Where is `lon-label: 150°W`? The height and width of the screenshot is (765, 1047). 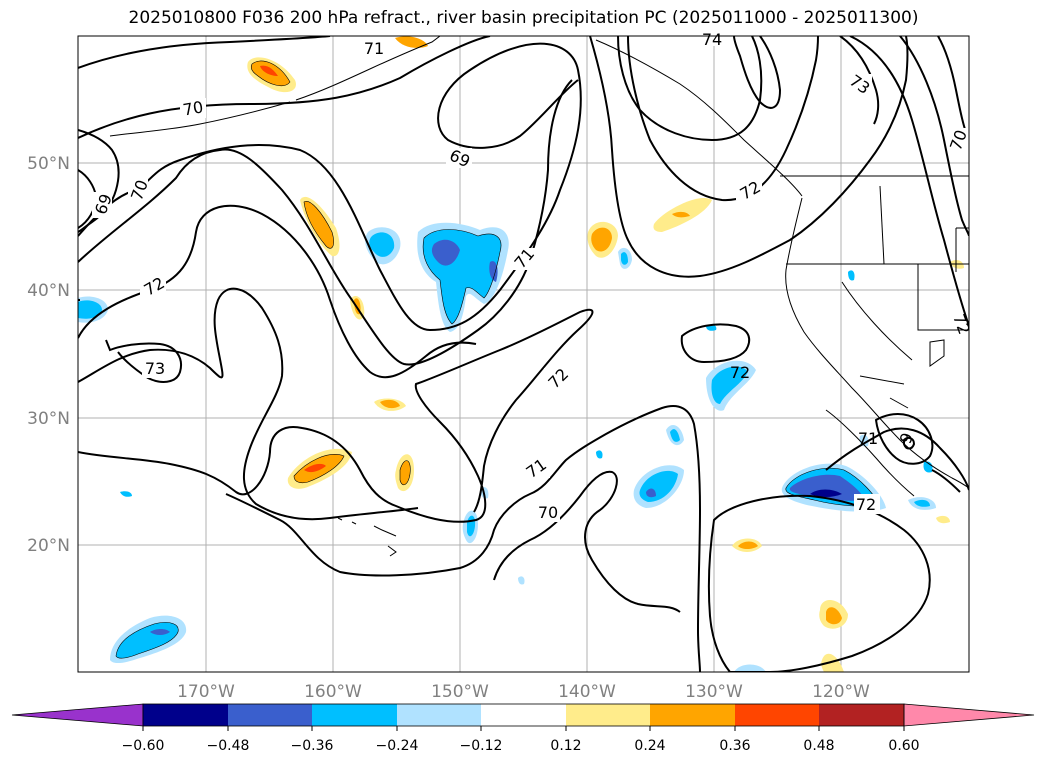 lon-label: 150°W is located at coordinates (460, 692).